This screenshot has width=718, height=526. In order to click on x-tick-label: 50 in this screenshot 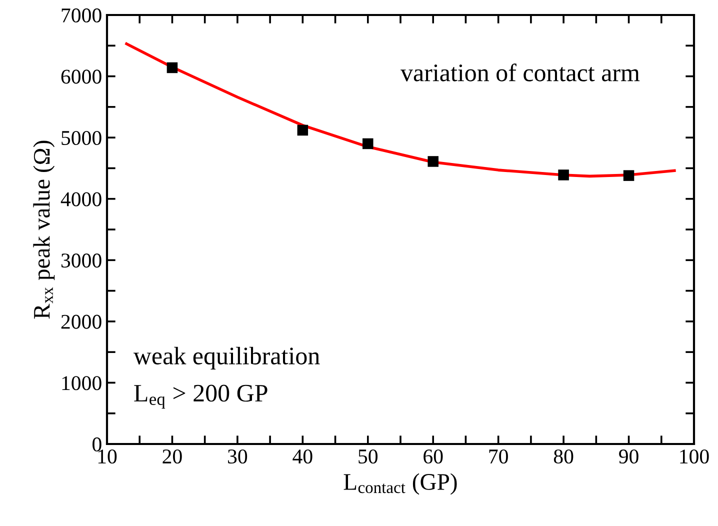, I will do `click(368, 456)`.